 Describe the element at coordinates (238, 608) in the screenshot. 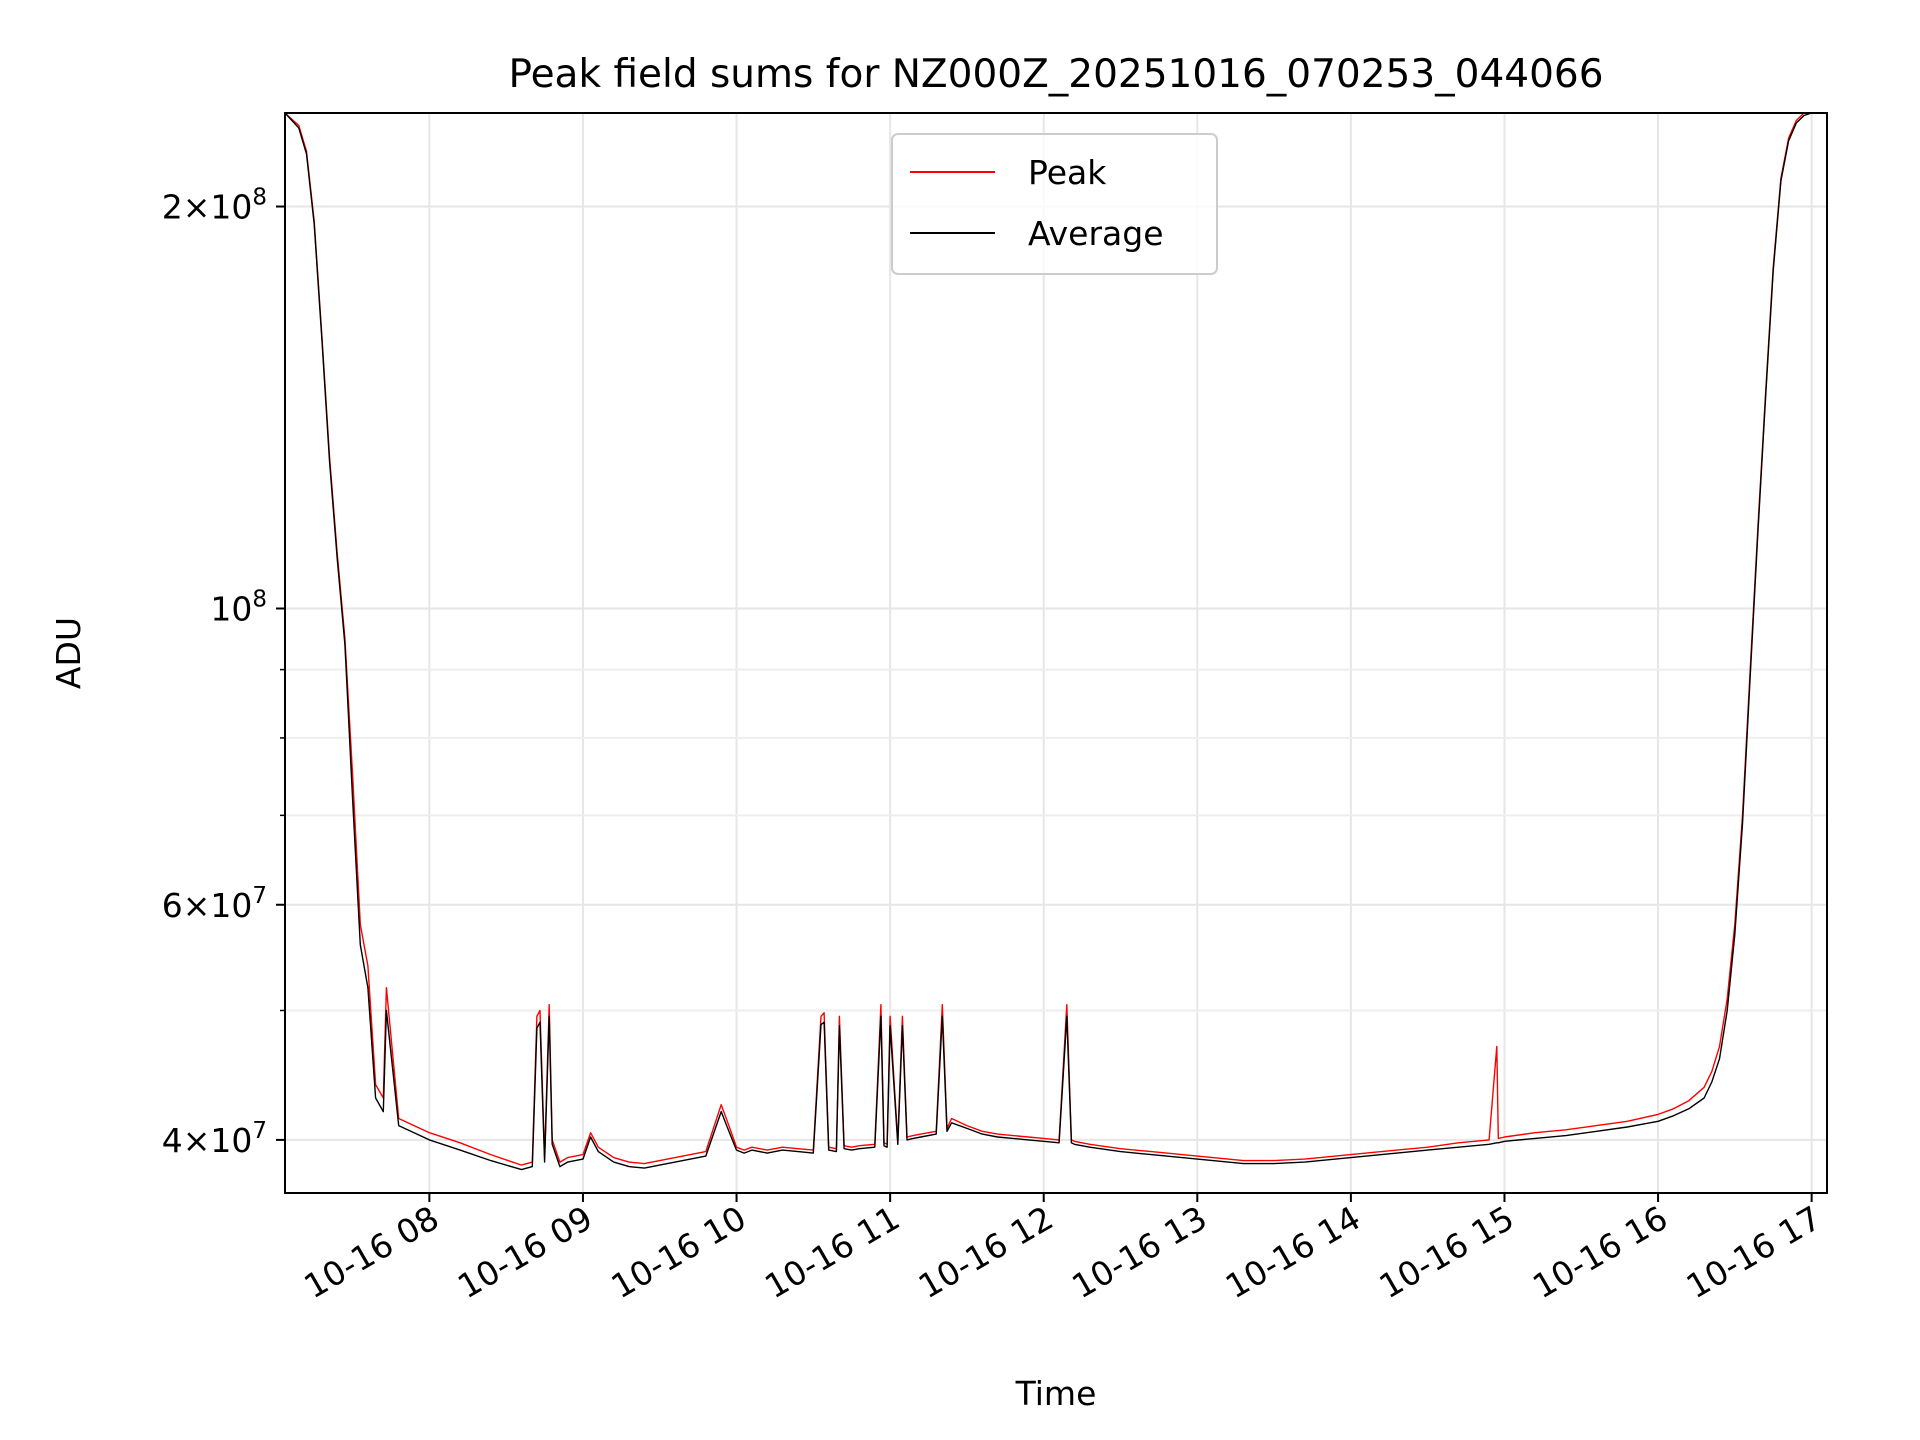

I see `y-tick-label: 108` at that location.